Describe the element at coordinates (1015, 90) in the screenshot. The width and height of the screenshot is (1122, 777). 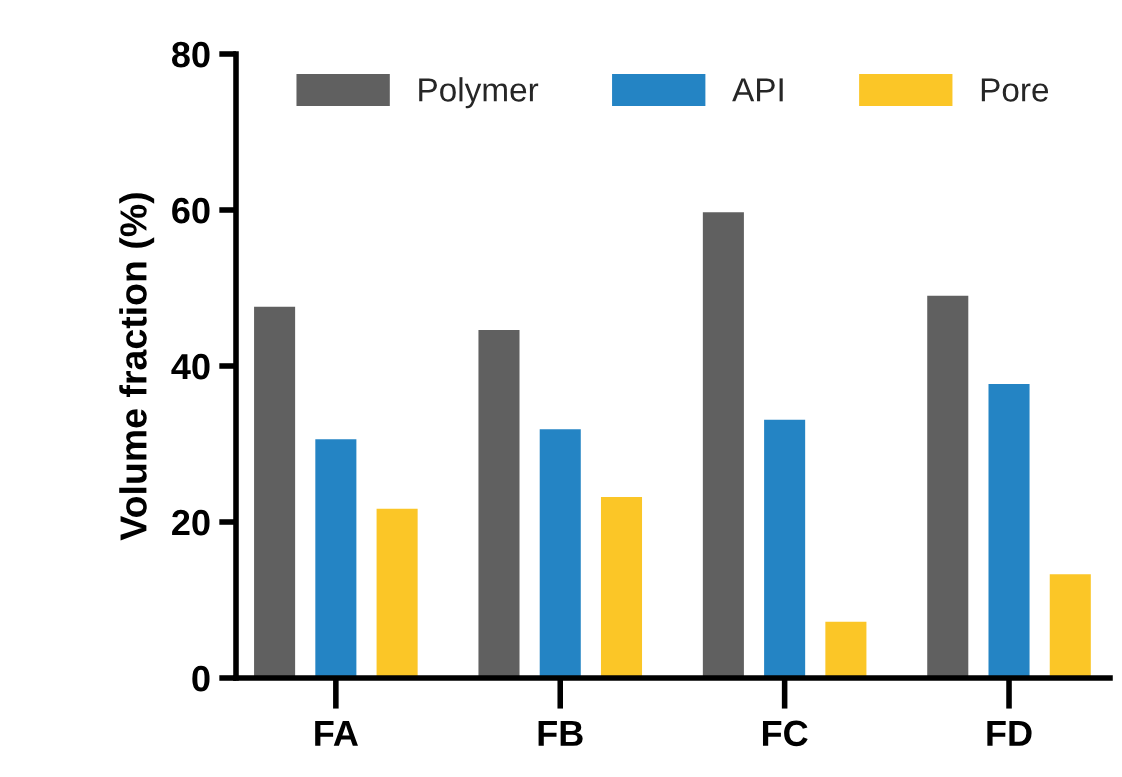
I see `legend-label: Pore` at that location.